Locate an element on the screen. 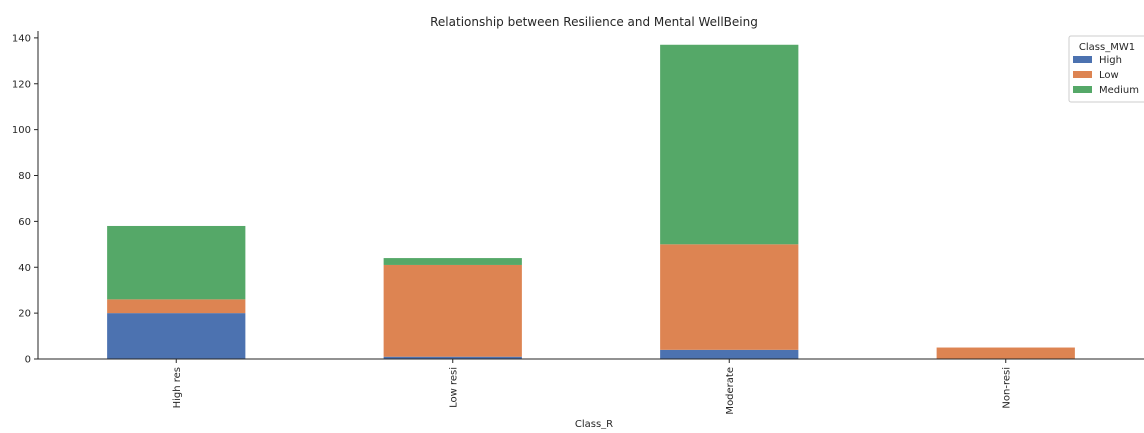  y-tick-label: 40 is located at coordinates (24, 268).